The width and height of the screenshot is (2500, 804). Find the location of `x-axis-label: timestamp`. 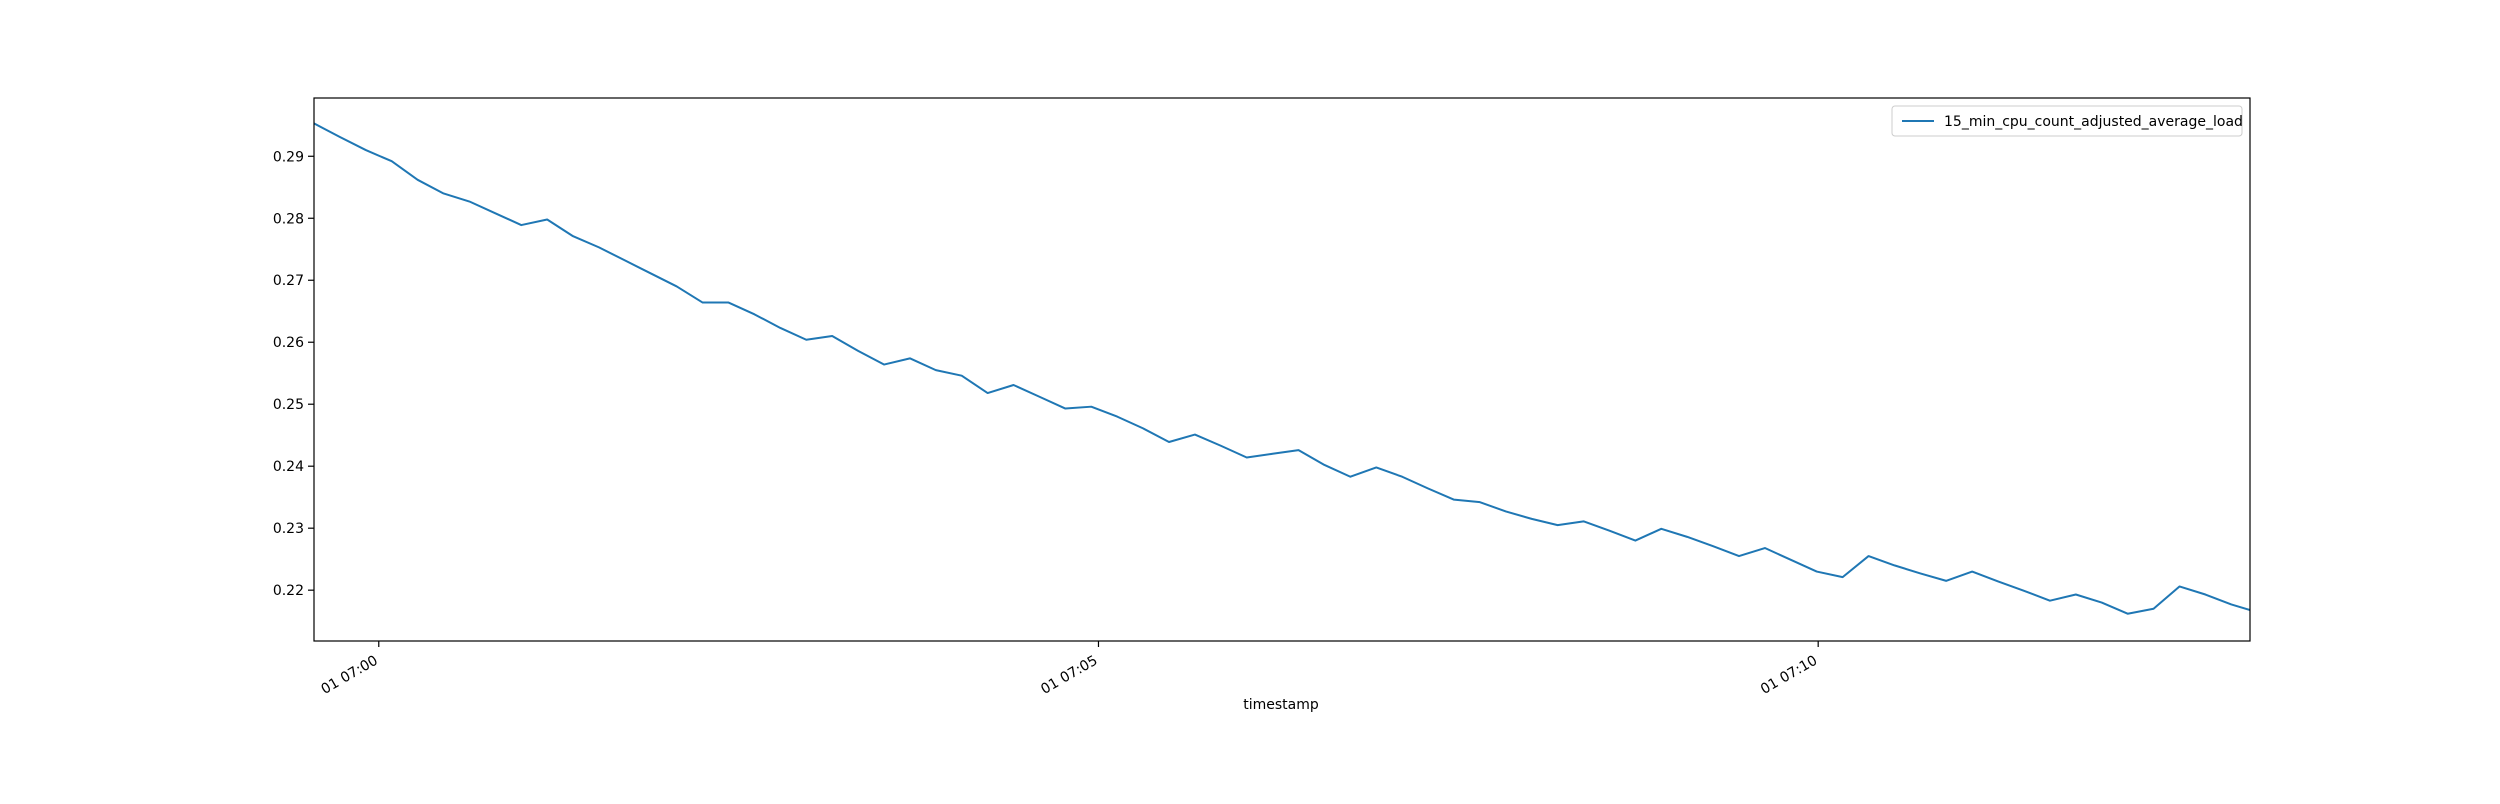

x-axis-label: timestamp is located at coordinates (1281, 705).